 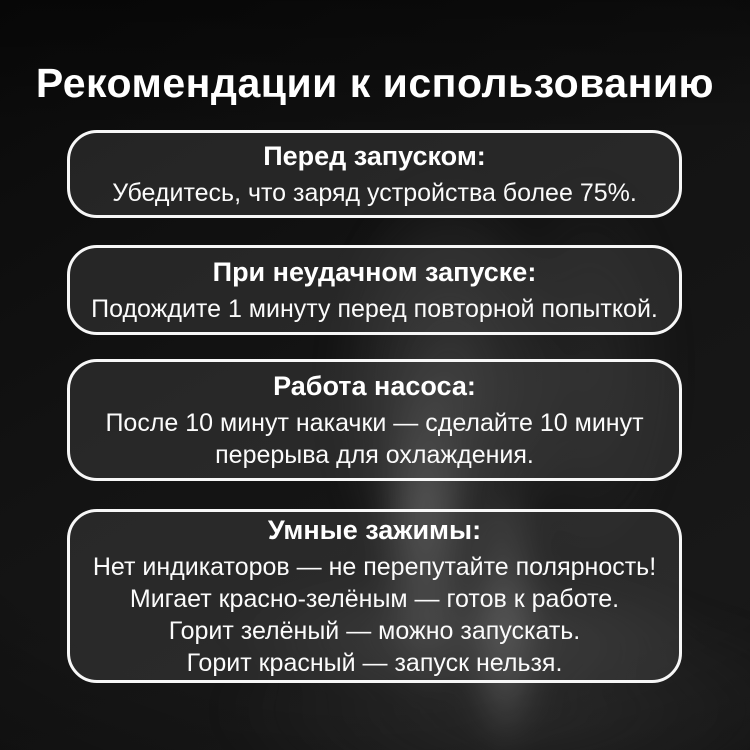 I want to click on page-title: Рекомендации к использованию, so click(x=375, y=83).